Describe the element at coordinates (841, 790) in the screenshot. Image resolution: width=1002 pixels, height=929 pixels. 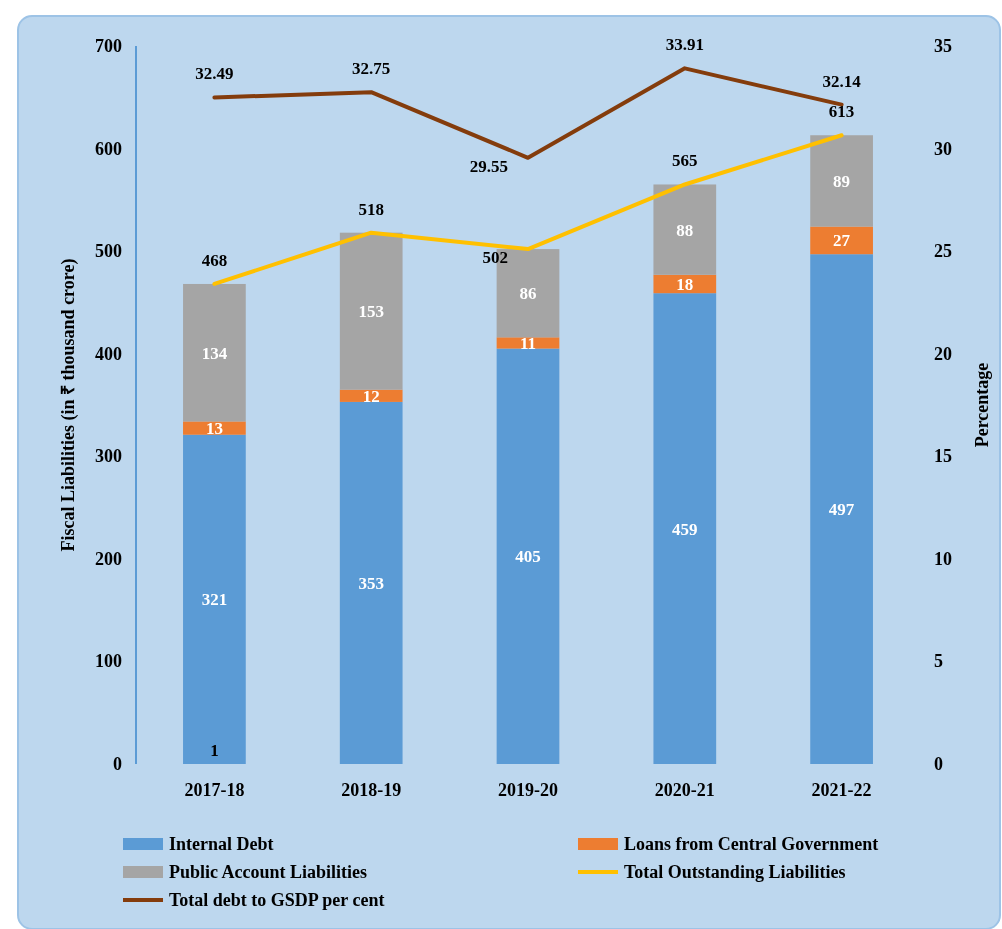
I see `x-tick-label: 2021-22` at that location.